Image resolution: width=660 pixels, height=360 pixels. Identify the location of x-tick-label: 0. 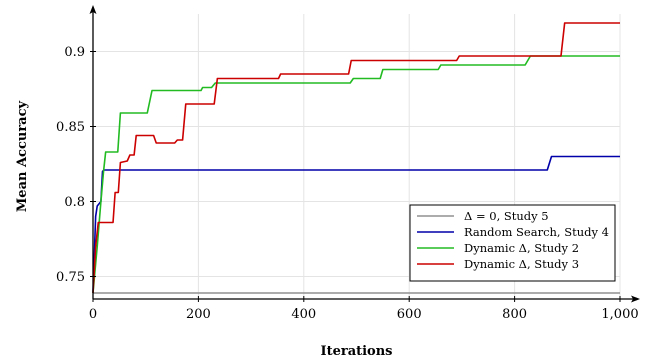
(93, 314).